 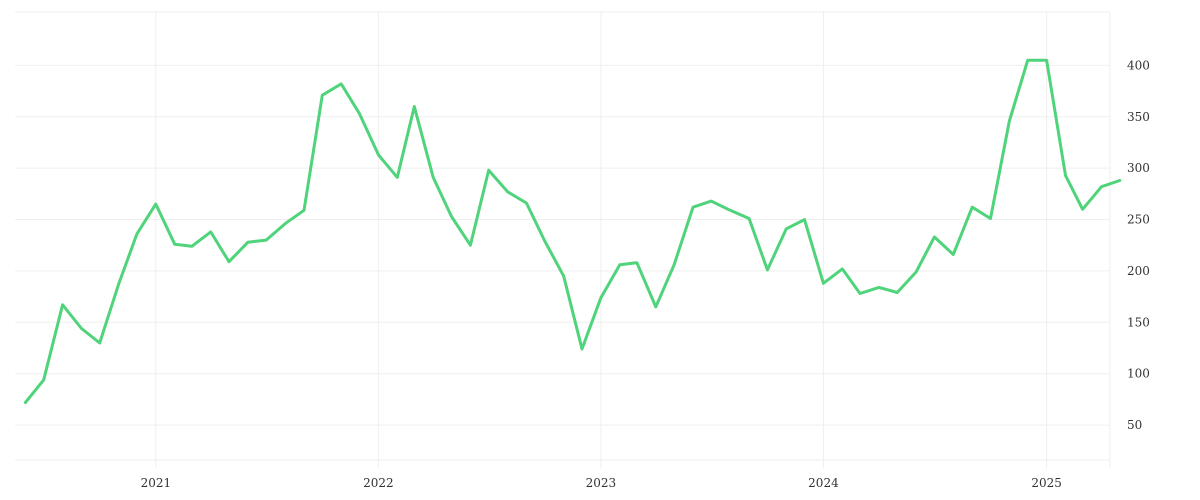 What do you see at coordinates (1138, 168) in the screenshot?
I see `y-tick-label: 300` at bounding box center [1138, 168].